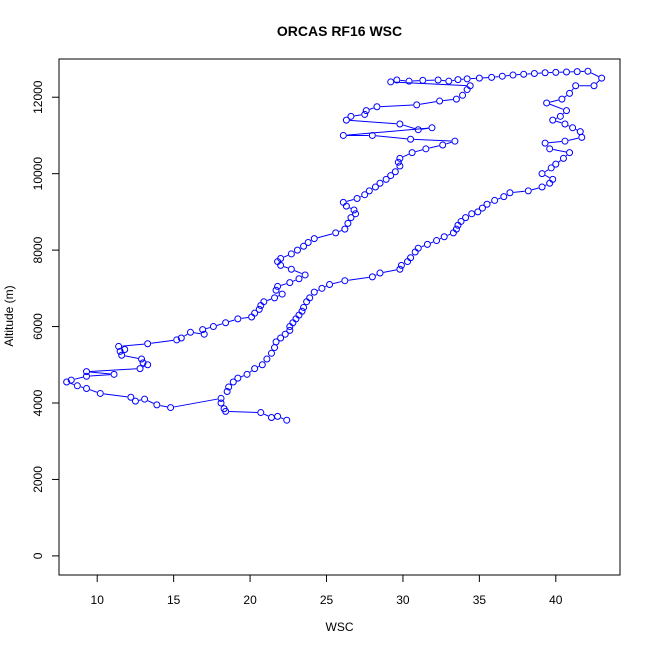 The width and height of the screenshot is (650, 650). Describe the element at coordinates (45, 319) in the screenshot. I see `y-axis: 0 2000 4000 6000 8000 10000 12000` at that location.